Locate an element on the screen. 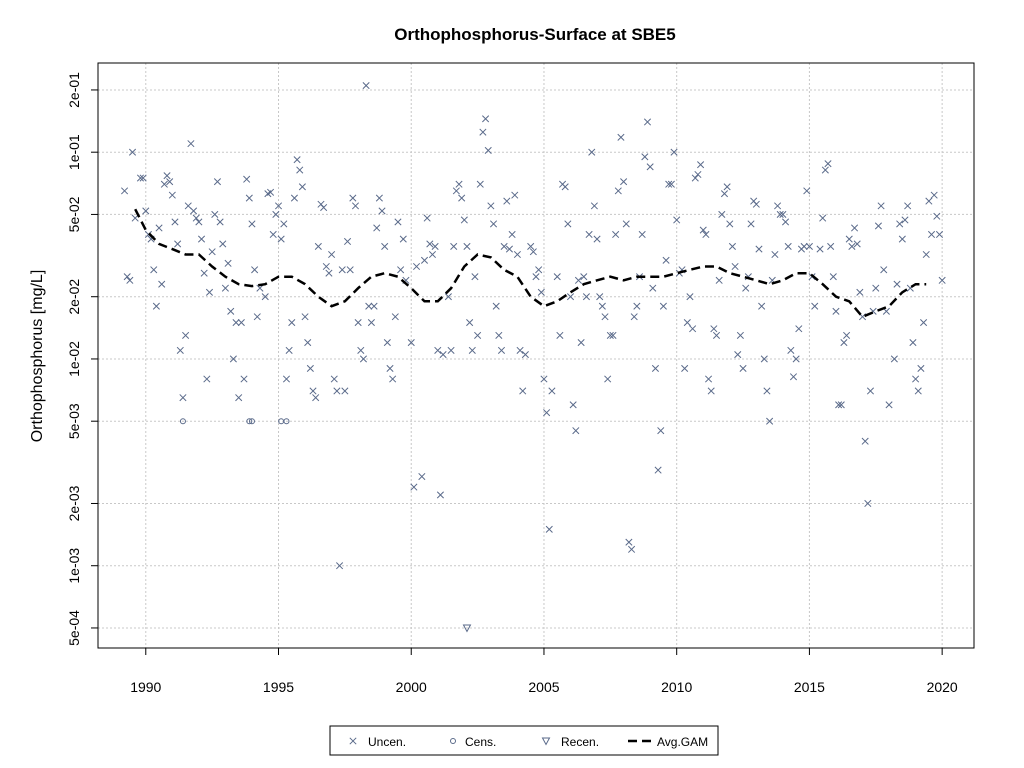 The height and width of the screenshot is (768, 1024). y-axis-title: Orthophosphorus [mg/L] is located at coordinates (37, 356).